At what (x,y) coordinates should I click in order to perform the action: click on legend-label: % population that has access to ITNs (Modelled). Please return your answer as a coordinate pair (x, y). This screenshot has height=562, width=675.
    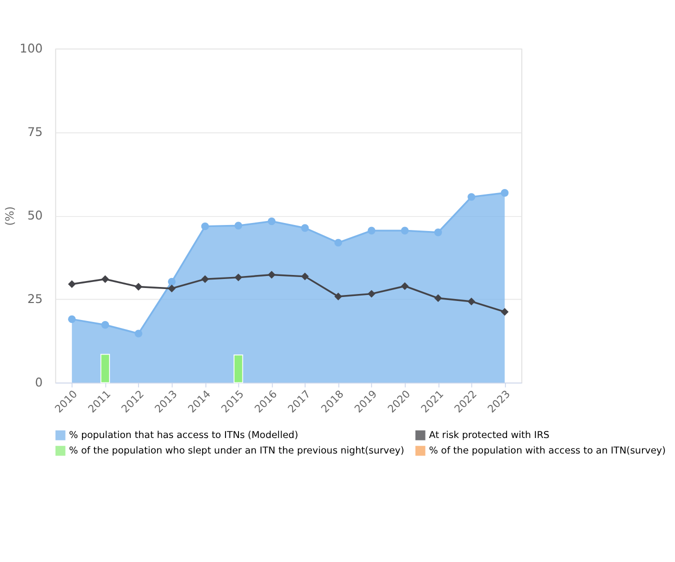
    Looking at the image, I should click on (183, 435).